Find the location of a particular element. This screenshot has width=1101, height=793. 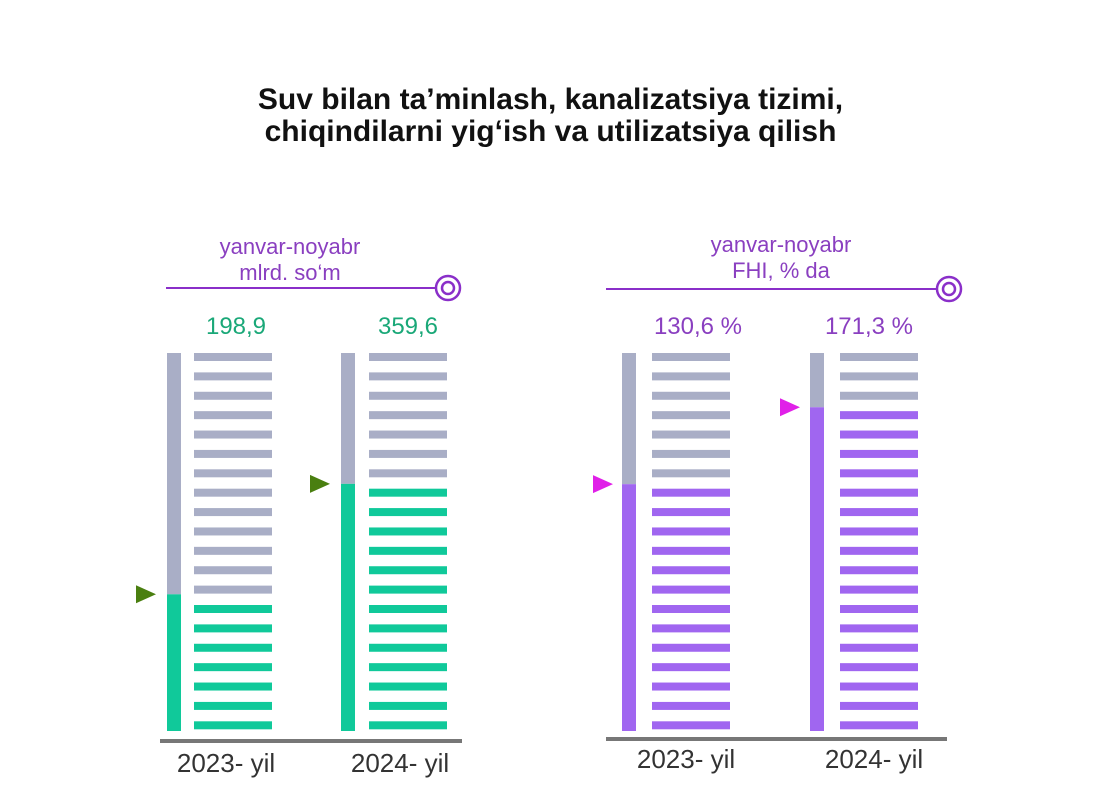

value-label: 171,3 % is located at coordinates (869, 326).